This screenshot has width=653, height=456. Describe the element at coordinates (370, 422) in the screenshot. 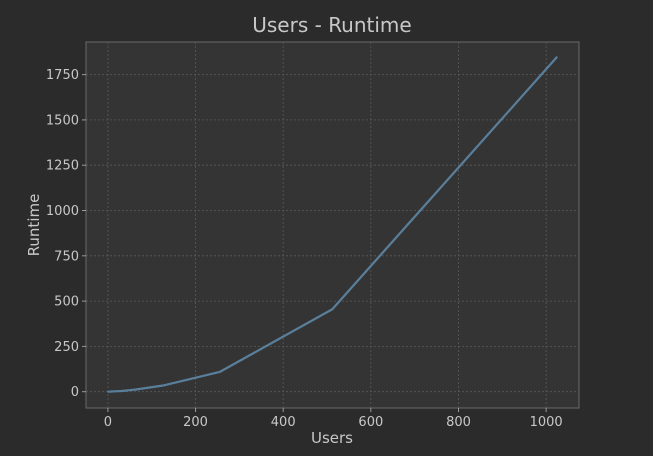

I see `x-tick-label: 600` at that location.